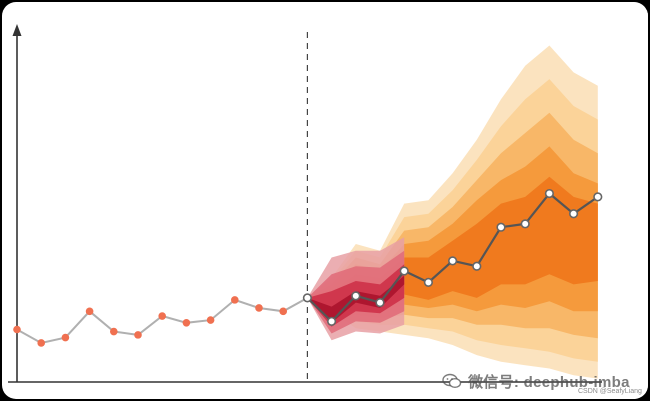  What do you see at coordinates (452, 381) in the screenshot?
I see `wechat-icon` at bounding box center [452, 381].